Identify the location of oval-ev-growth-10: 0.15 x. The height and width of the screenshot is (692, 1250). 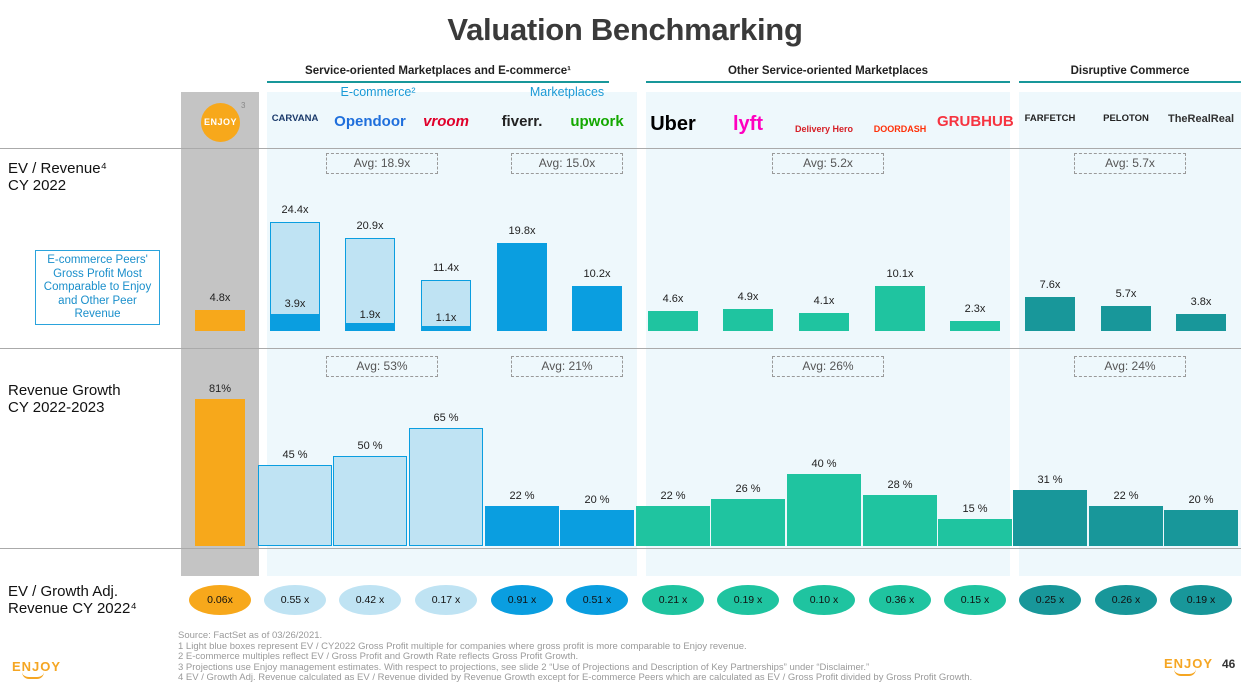
(975, 600).